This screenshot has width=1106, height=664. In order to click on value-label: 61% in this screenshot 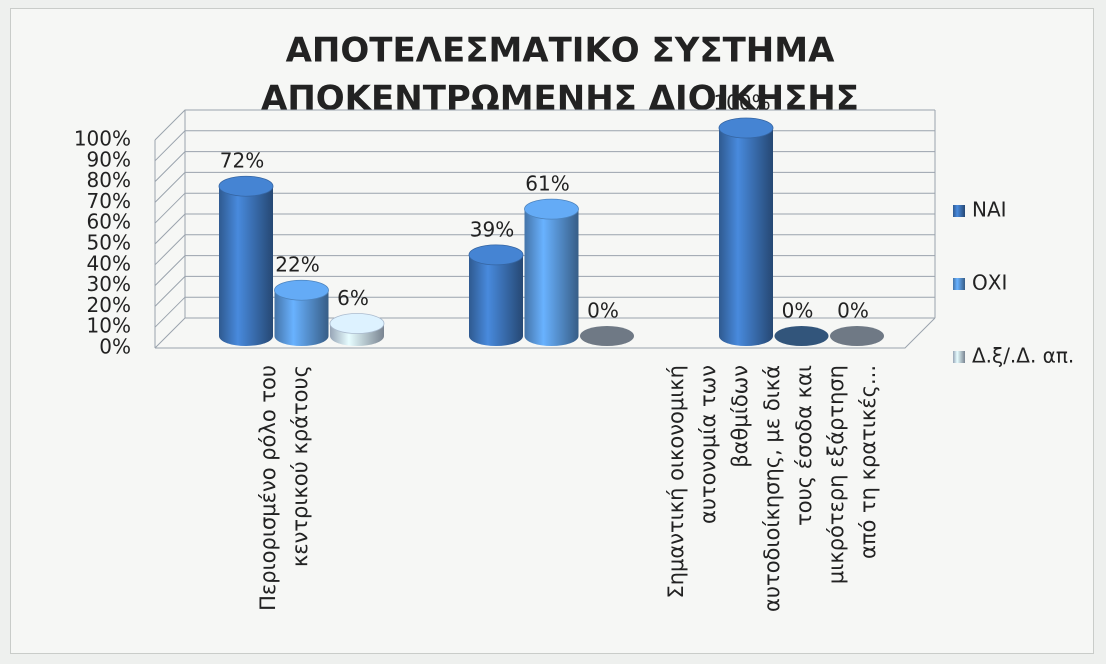, I will do `click(547, 184)`.